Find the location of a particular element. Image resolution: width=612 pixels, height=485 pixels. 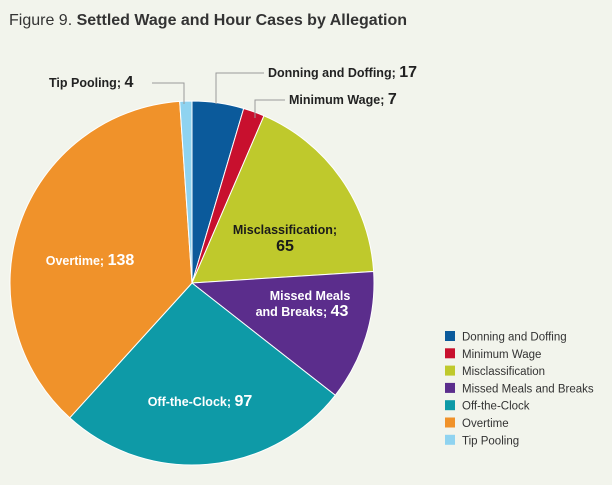

slice-tip-pooling is located at coordinates (186, 192).